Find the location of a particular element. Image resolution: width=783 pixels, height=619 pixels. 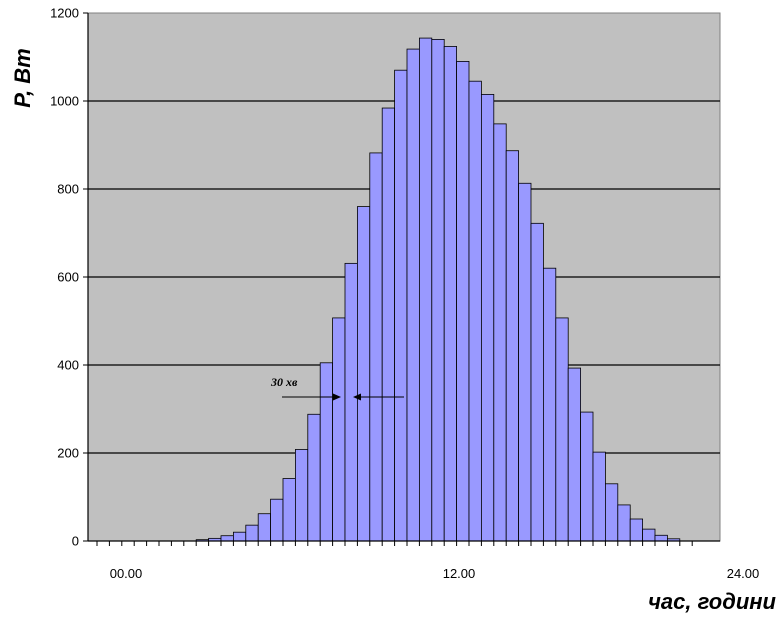

y-tick-label: 0 is located at coordinates (75, 541).